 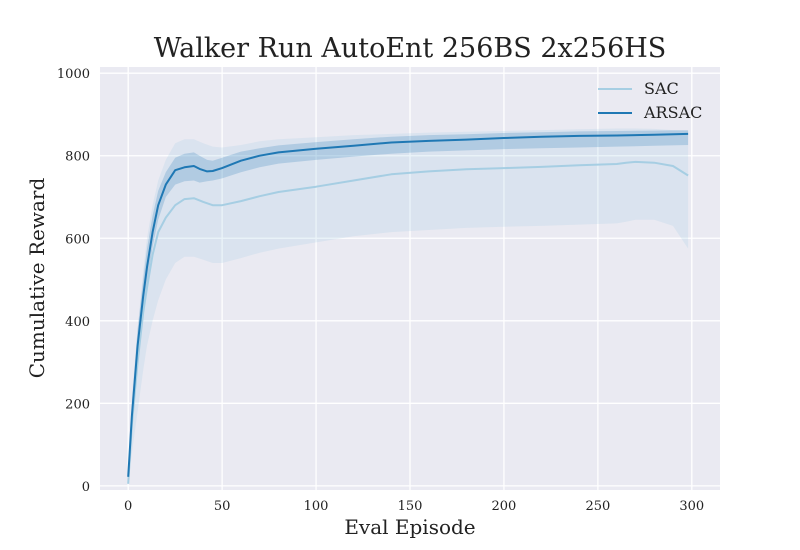 I want to click on x-tick-label: 150, so click(x=410, y=506).